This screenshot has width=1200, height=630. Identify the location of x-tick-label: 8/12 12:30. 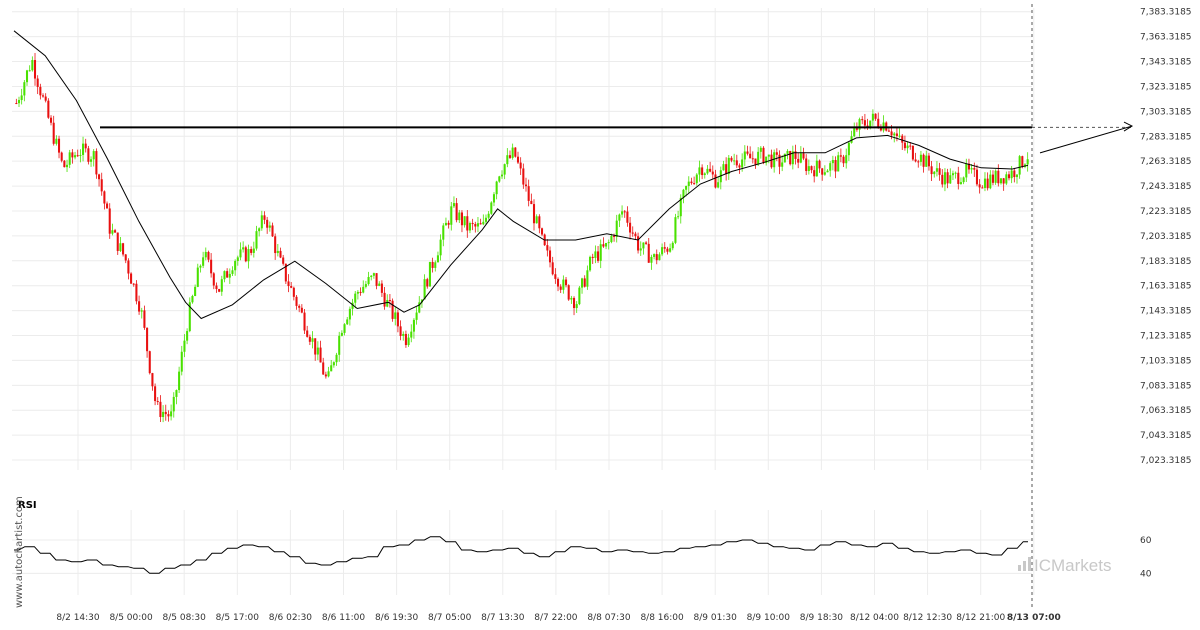
(927, 618).